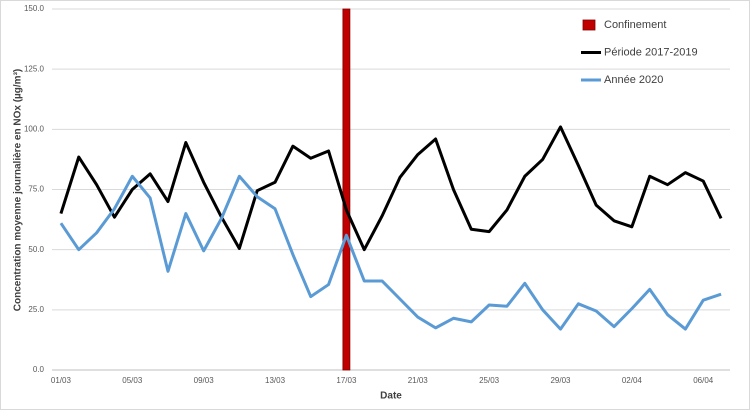 This screenshot has width=750, height=410. Describe the element at coordinates (651, 52) in the screenshot. I see `legend-label: Période 2017-2019` at that location.